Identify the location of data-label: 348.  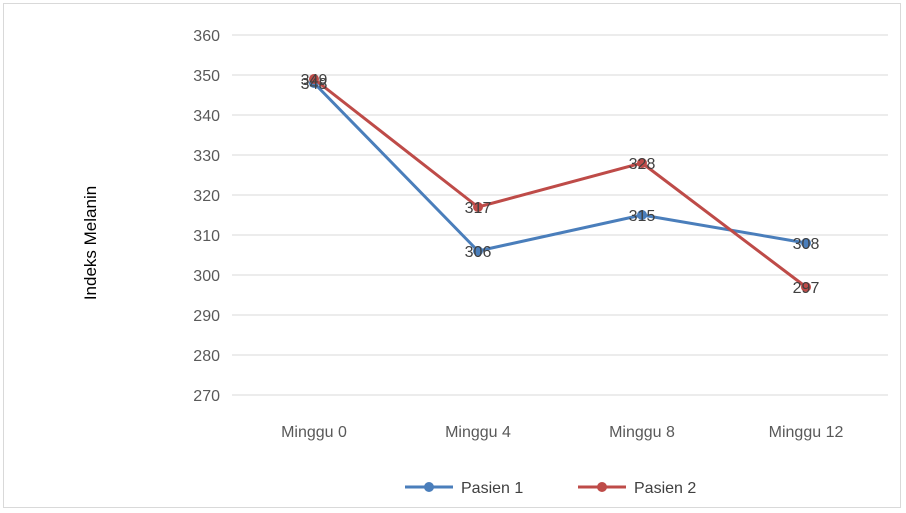
(314, 84).